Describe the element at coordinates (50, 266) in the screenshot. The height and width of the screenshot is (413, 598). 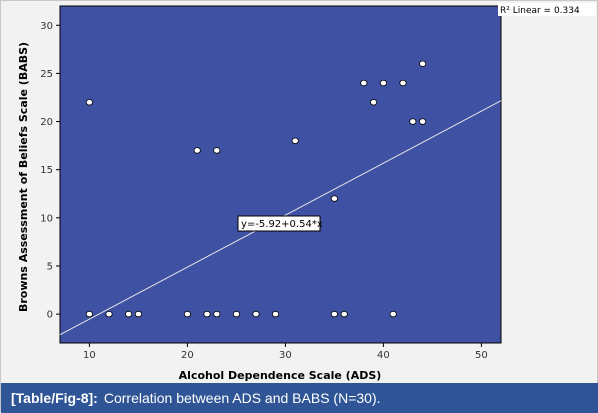
I see `y-tick-label: 5` at that location.